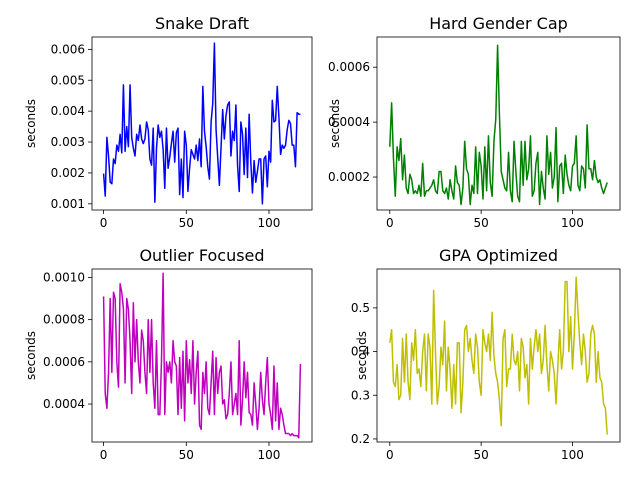  Describe the element at coordinates (360, 308) in the screenshot. I see `y-tick-label: 0.5` at that location.